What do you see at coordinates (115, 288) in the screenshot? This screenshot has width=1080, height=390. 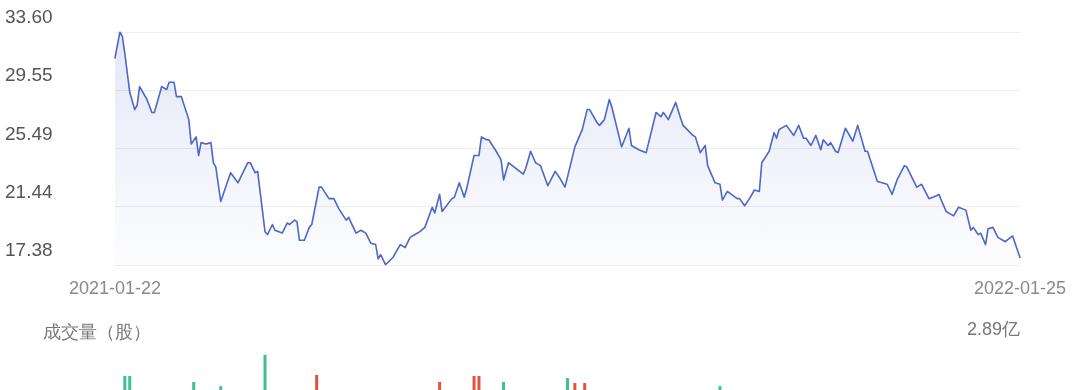 I see `x-tick-label: 2021-01-22` at bounding box center [115, 288].